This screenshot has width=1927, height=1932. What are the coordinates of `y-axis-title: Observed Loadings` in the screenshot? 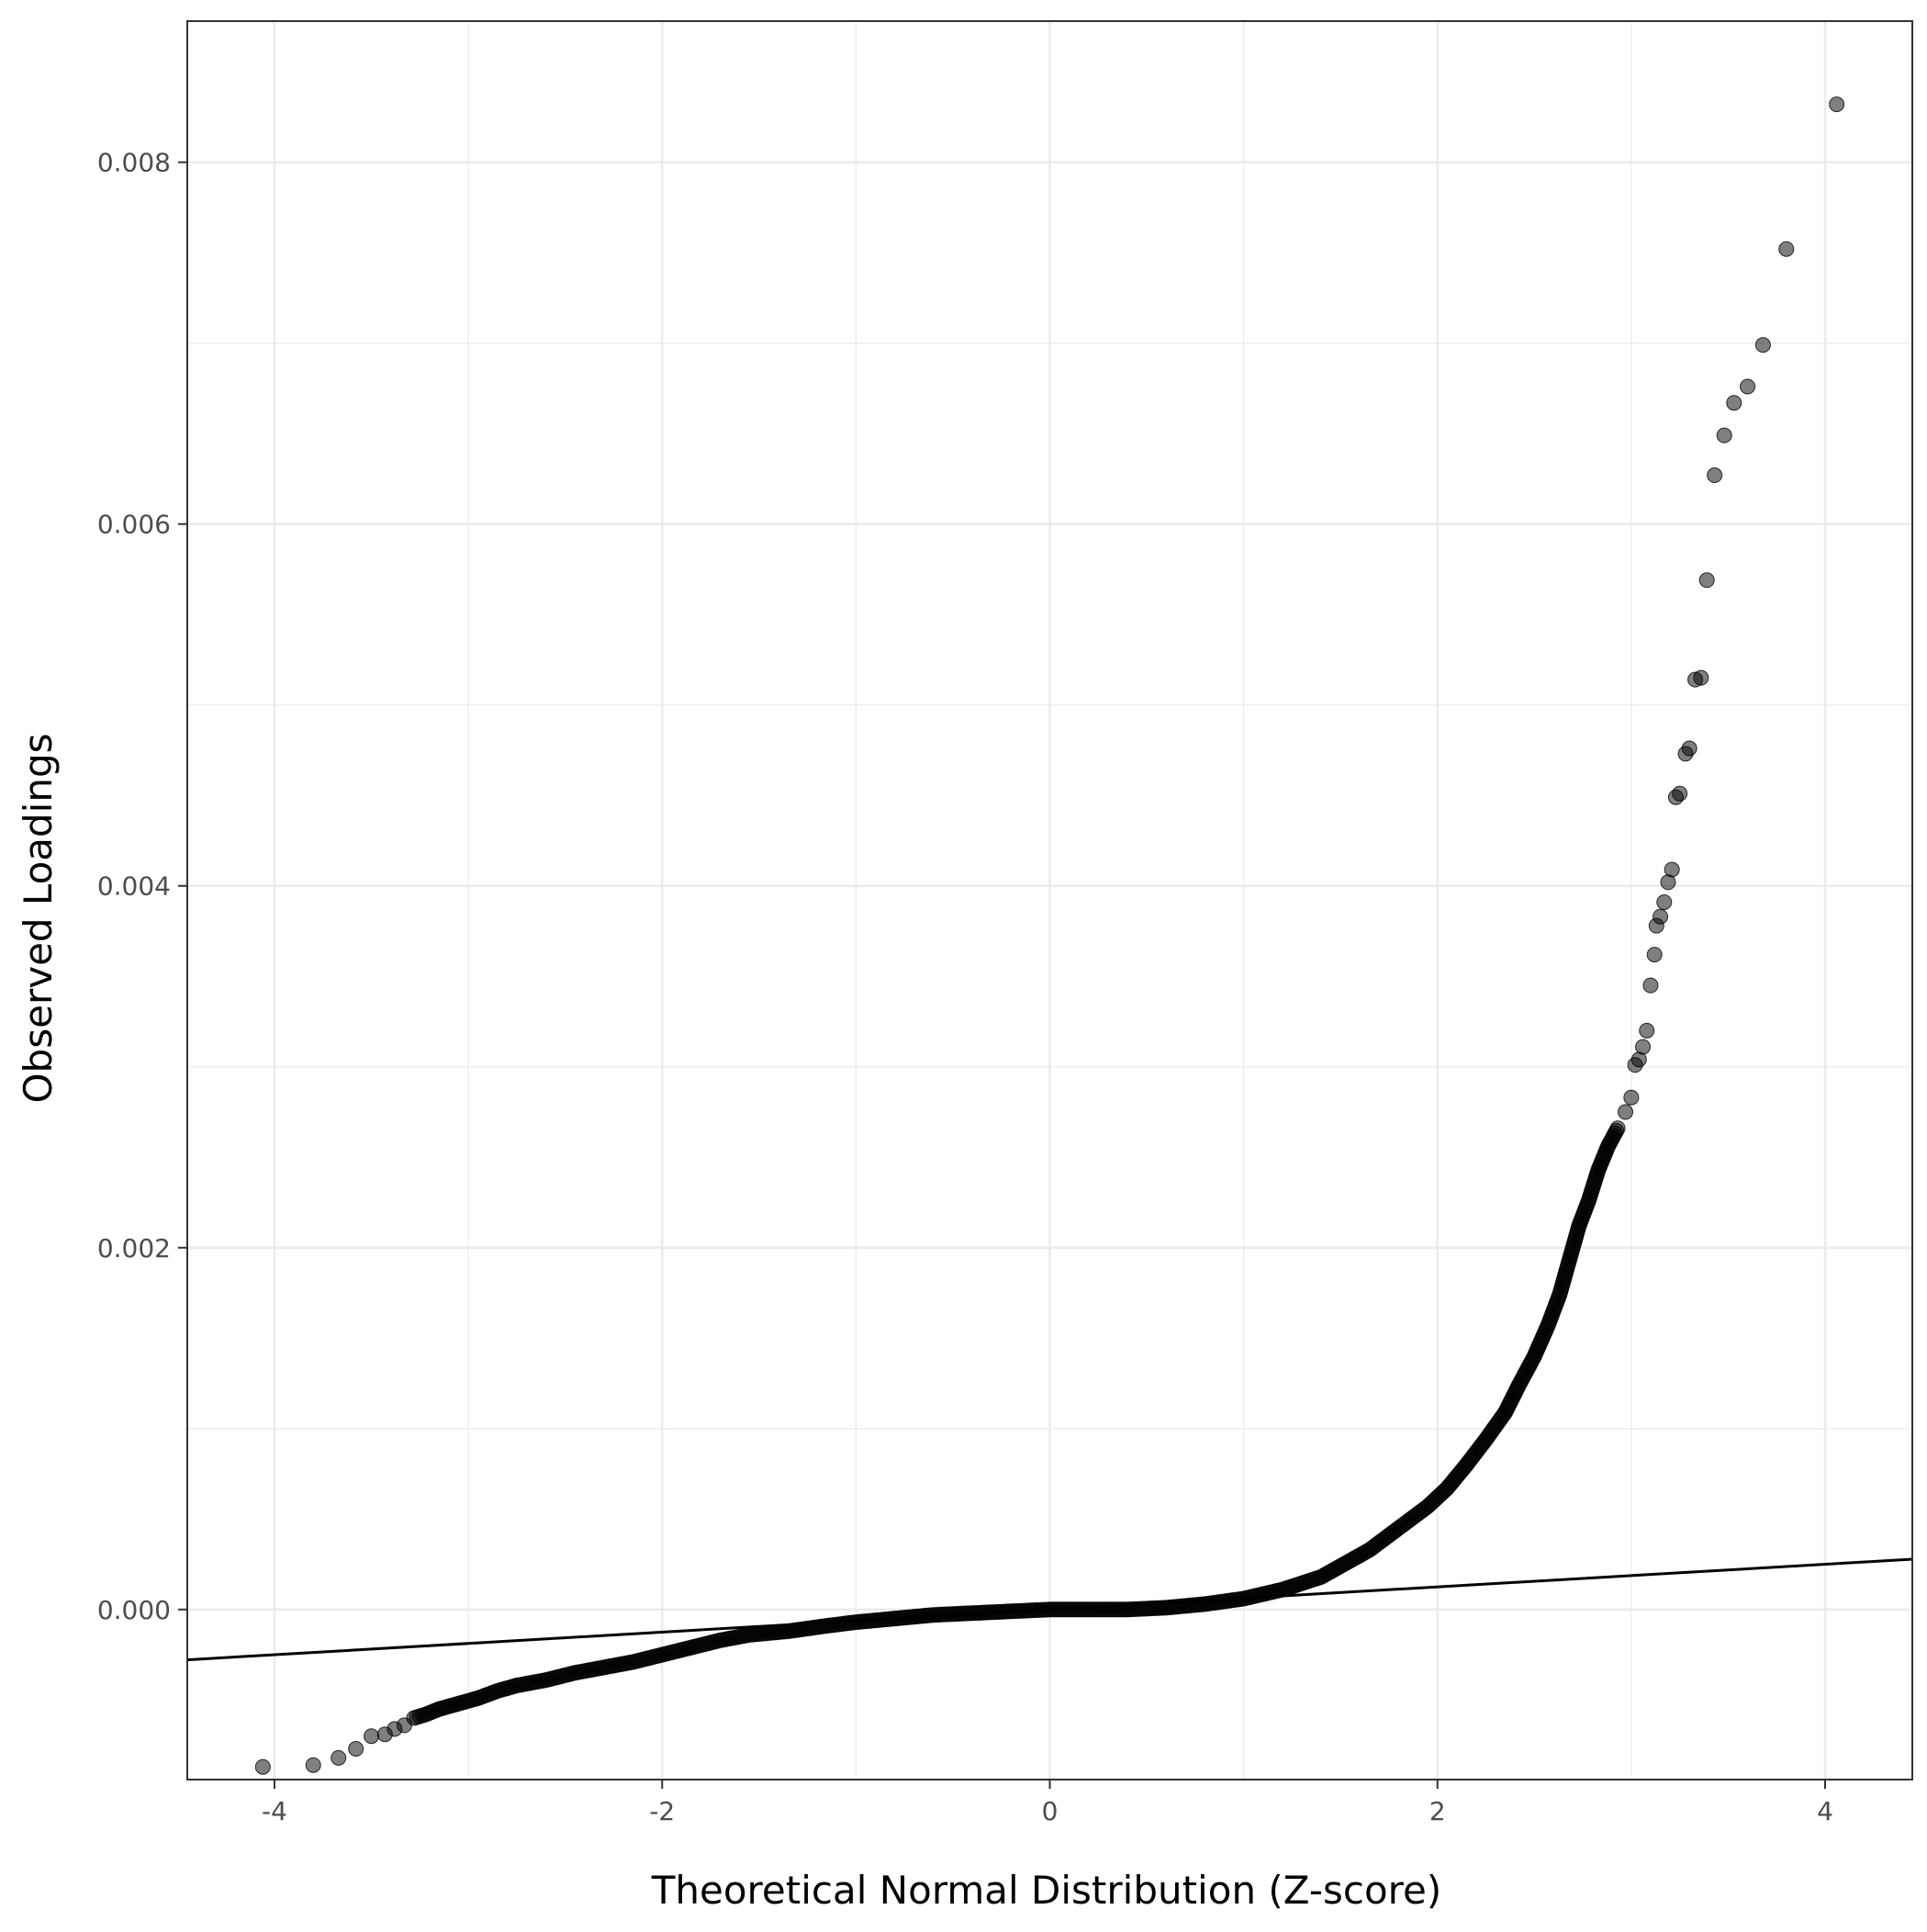 It's located at (39, 919).